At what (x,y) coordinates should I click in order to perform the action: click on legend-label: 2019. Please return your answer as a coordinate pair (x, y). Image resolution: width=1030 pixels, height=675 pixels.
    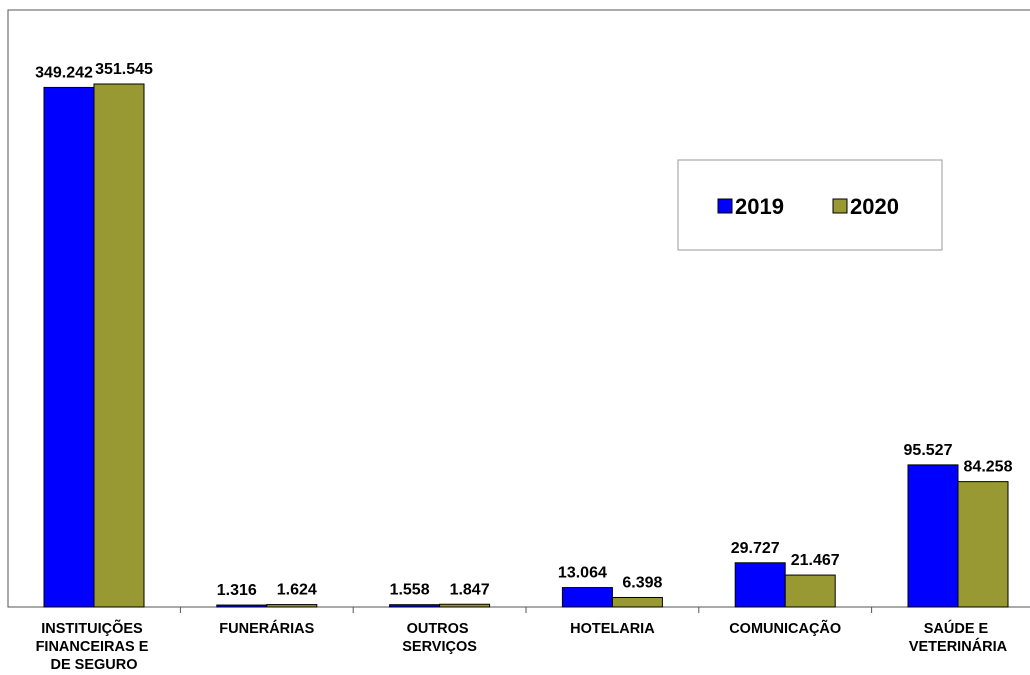
    Looking at the image, I should click on (759, 206).